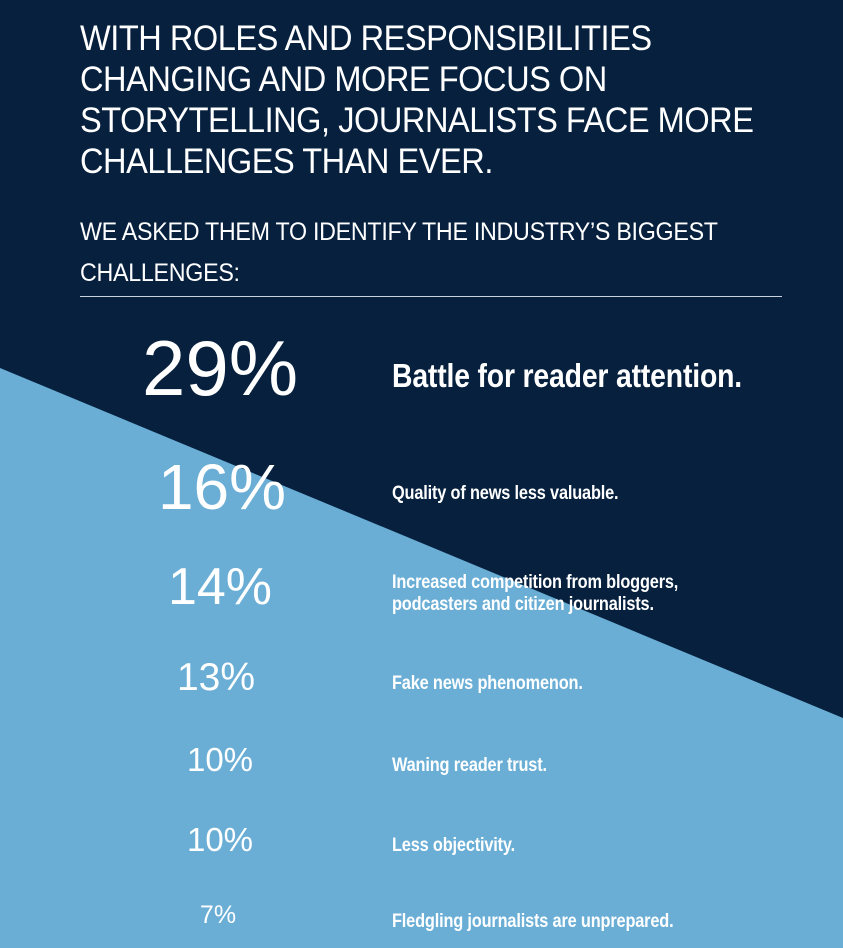 The image size is (843, 948). What do you see at coordinates (220, 839) in the screenshot?
I see `stat-percent-6: 10%` at bounding box center [220, 839].